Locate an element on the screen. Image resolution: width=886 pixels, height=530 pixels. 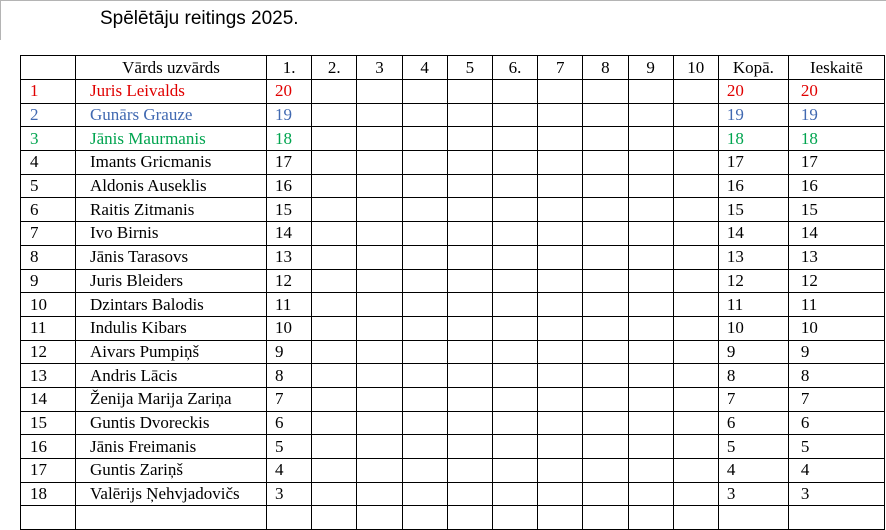
total-cell: 15 is located at coordinates (753, 210).